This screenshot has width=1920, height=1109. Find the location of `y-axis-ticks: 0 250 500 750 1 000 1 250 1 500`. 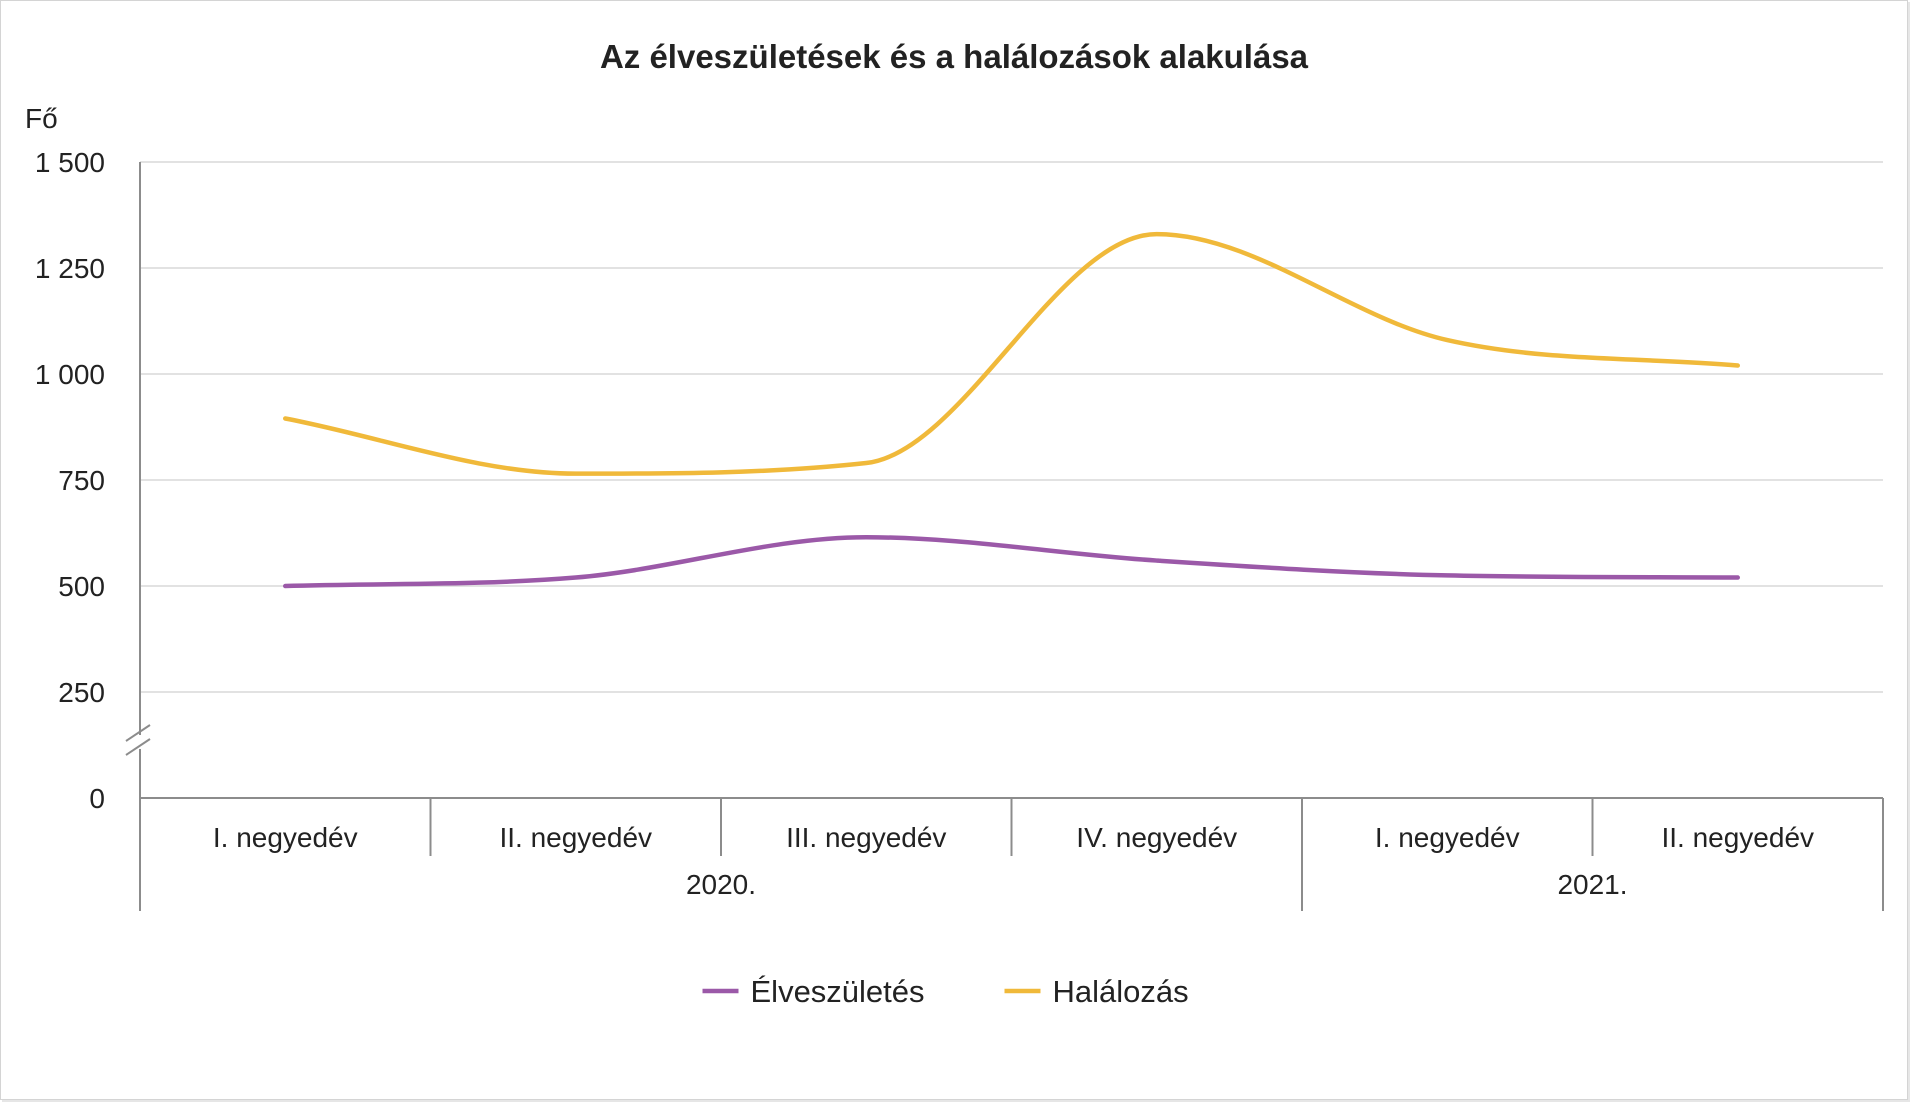

y-axis-ticks: 0 250 500 750 1 000 1 250 1 500 is located at coordinates (70, 480).